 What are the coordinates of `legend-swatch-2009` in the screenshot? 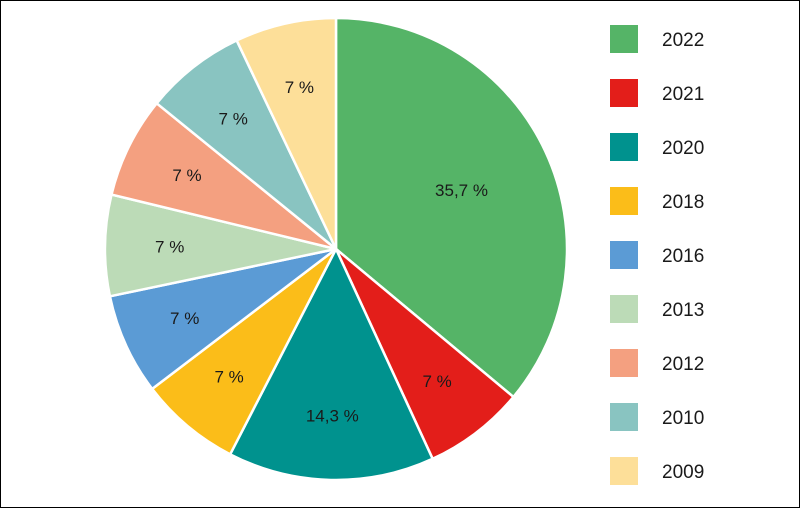 It's located at (624, 471).